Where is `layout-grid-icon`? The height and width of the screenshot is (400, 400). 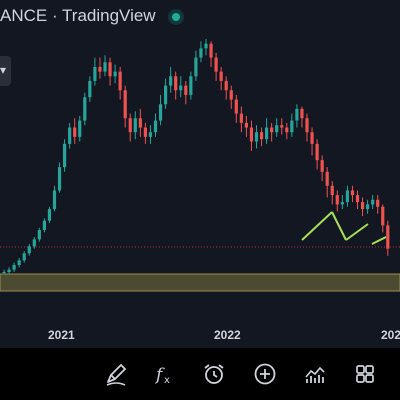
layout-grid-icon is located at coordinates (365, 374).